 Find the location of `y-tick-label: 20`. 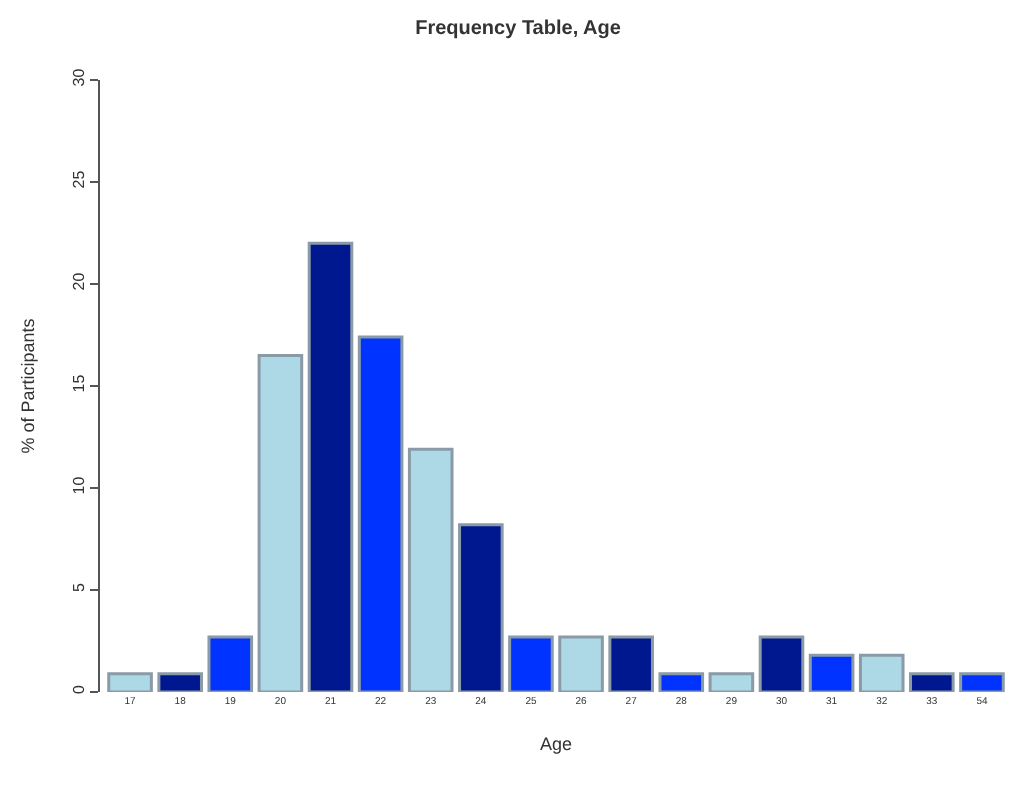

y-tick-label: 20 is located at coordinates (78, 281).